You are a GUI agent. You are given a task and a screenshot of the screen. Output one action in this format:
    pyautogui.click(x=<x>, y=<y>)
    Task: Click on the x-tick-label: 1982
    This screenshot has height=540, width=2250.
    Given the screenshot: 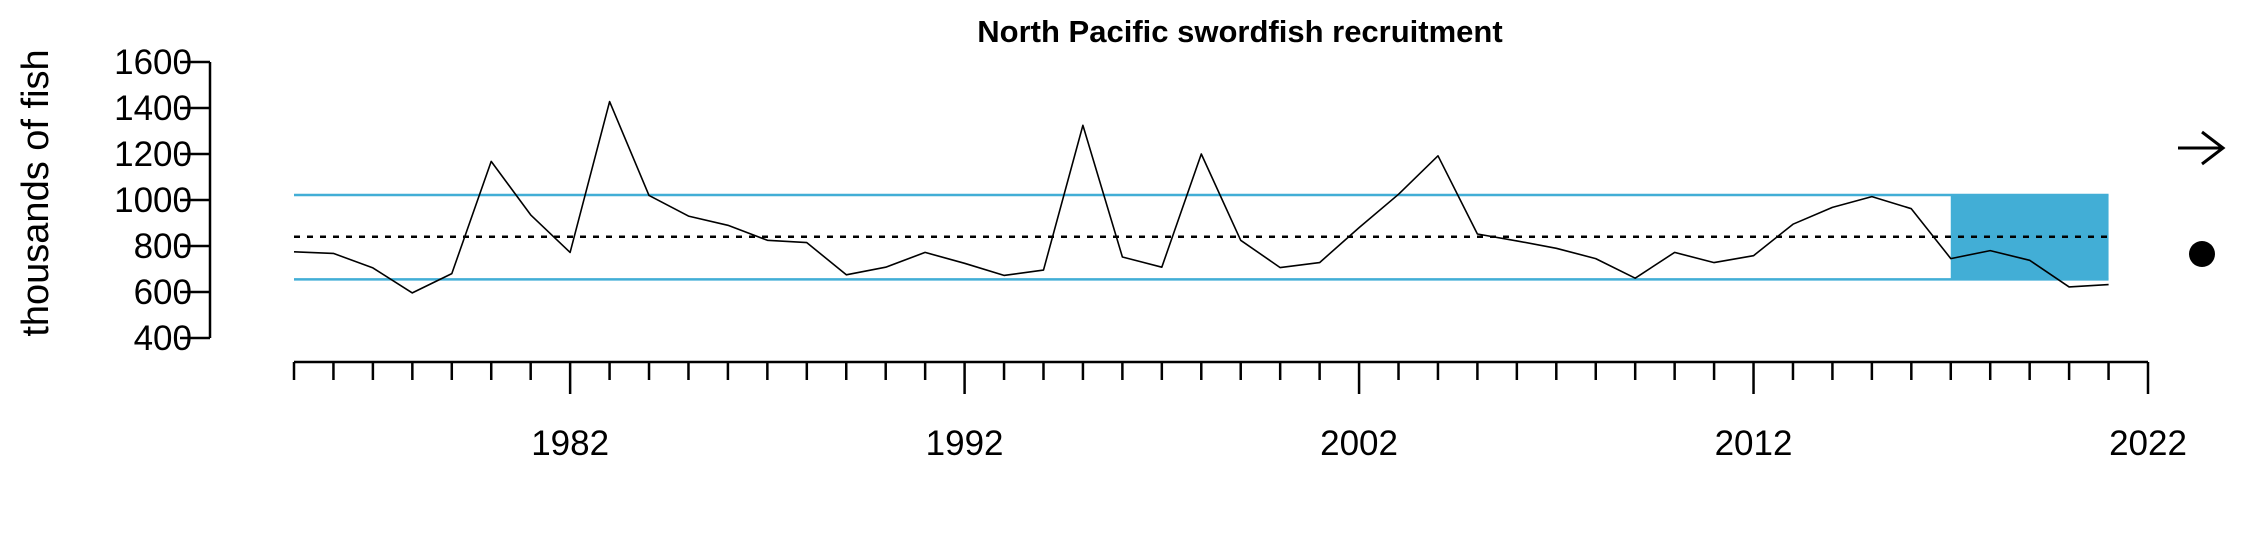 What is the action you would take?
    pyautogui.click(x=570, y=443)
    